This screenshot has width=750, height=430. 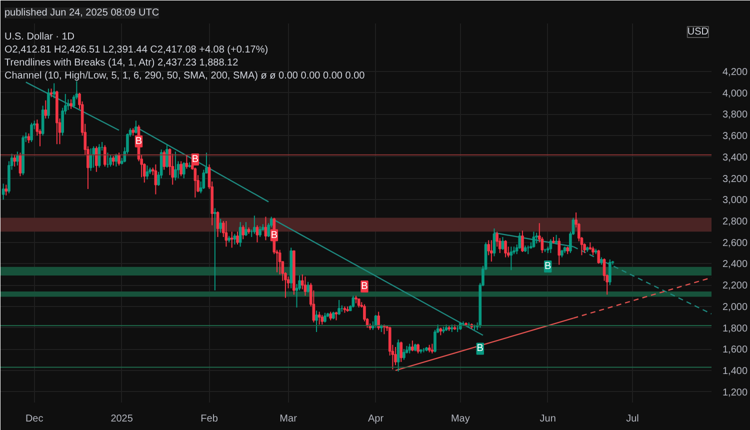 What do you see at coordinates (209, 419) in the screenshot?
I see `x-tick-label: Feb` at bounding box center [209, 419].